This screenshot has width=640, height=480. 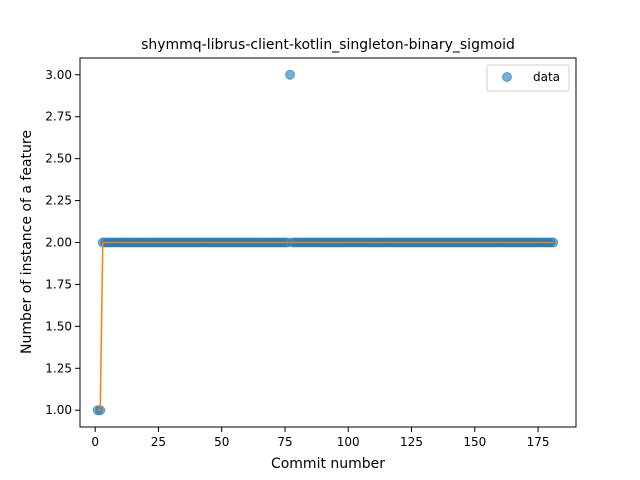 What do you see at coordinates (58, 159) in the screenshot?
I see `y-tick-label: 2.50` at bounding box center [58, 159].